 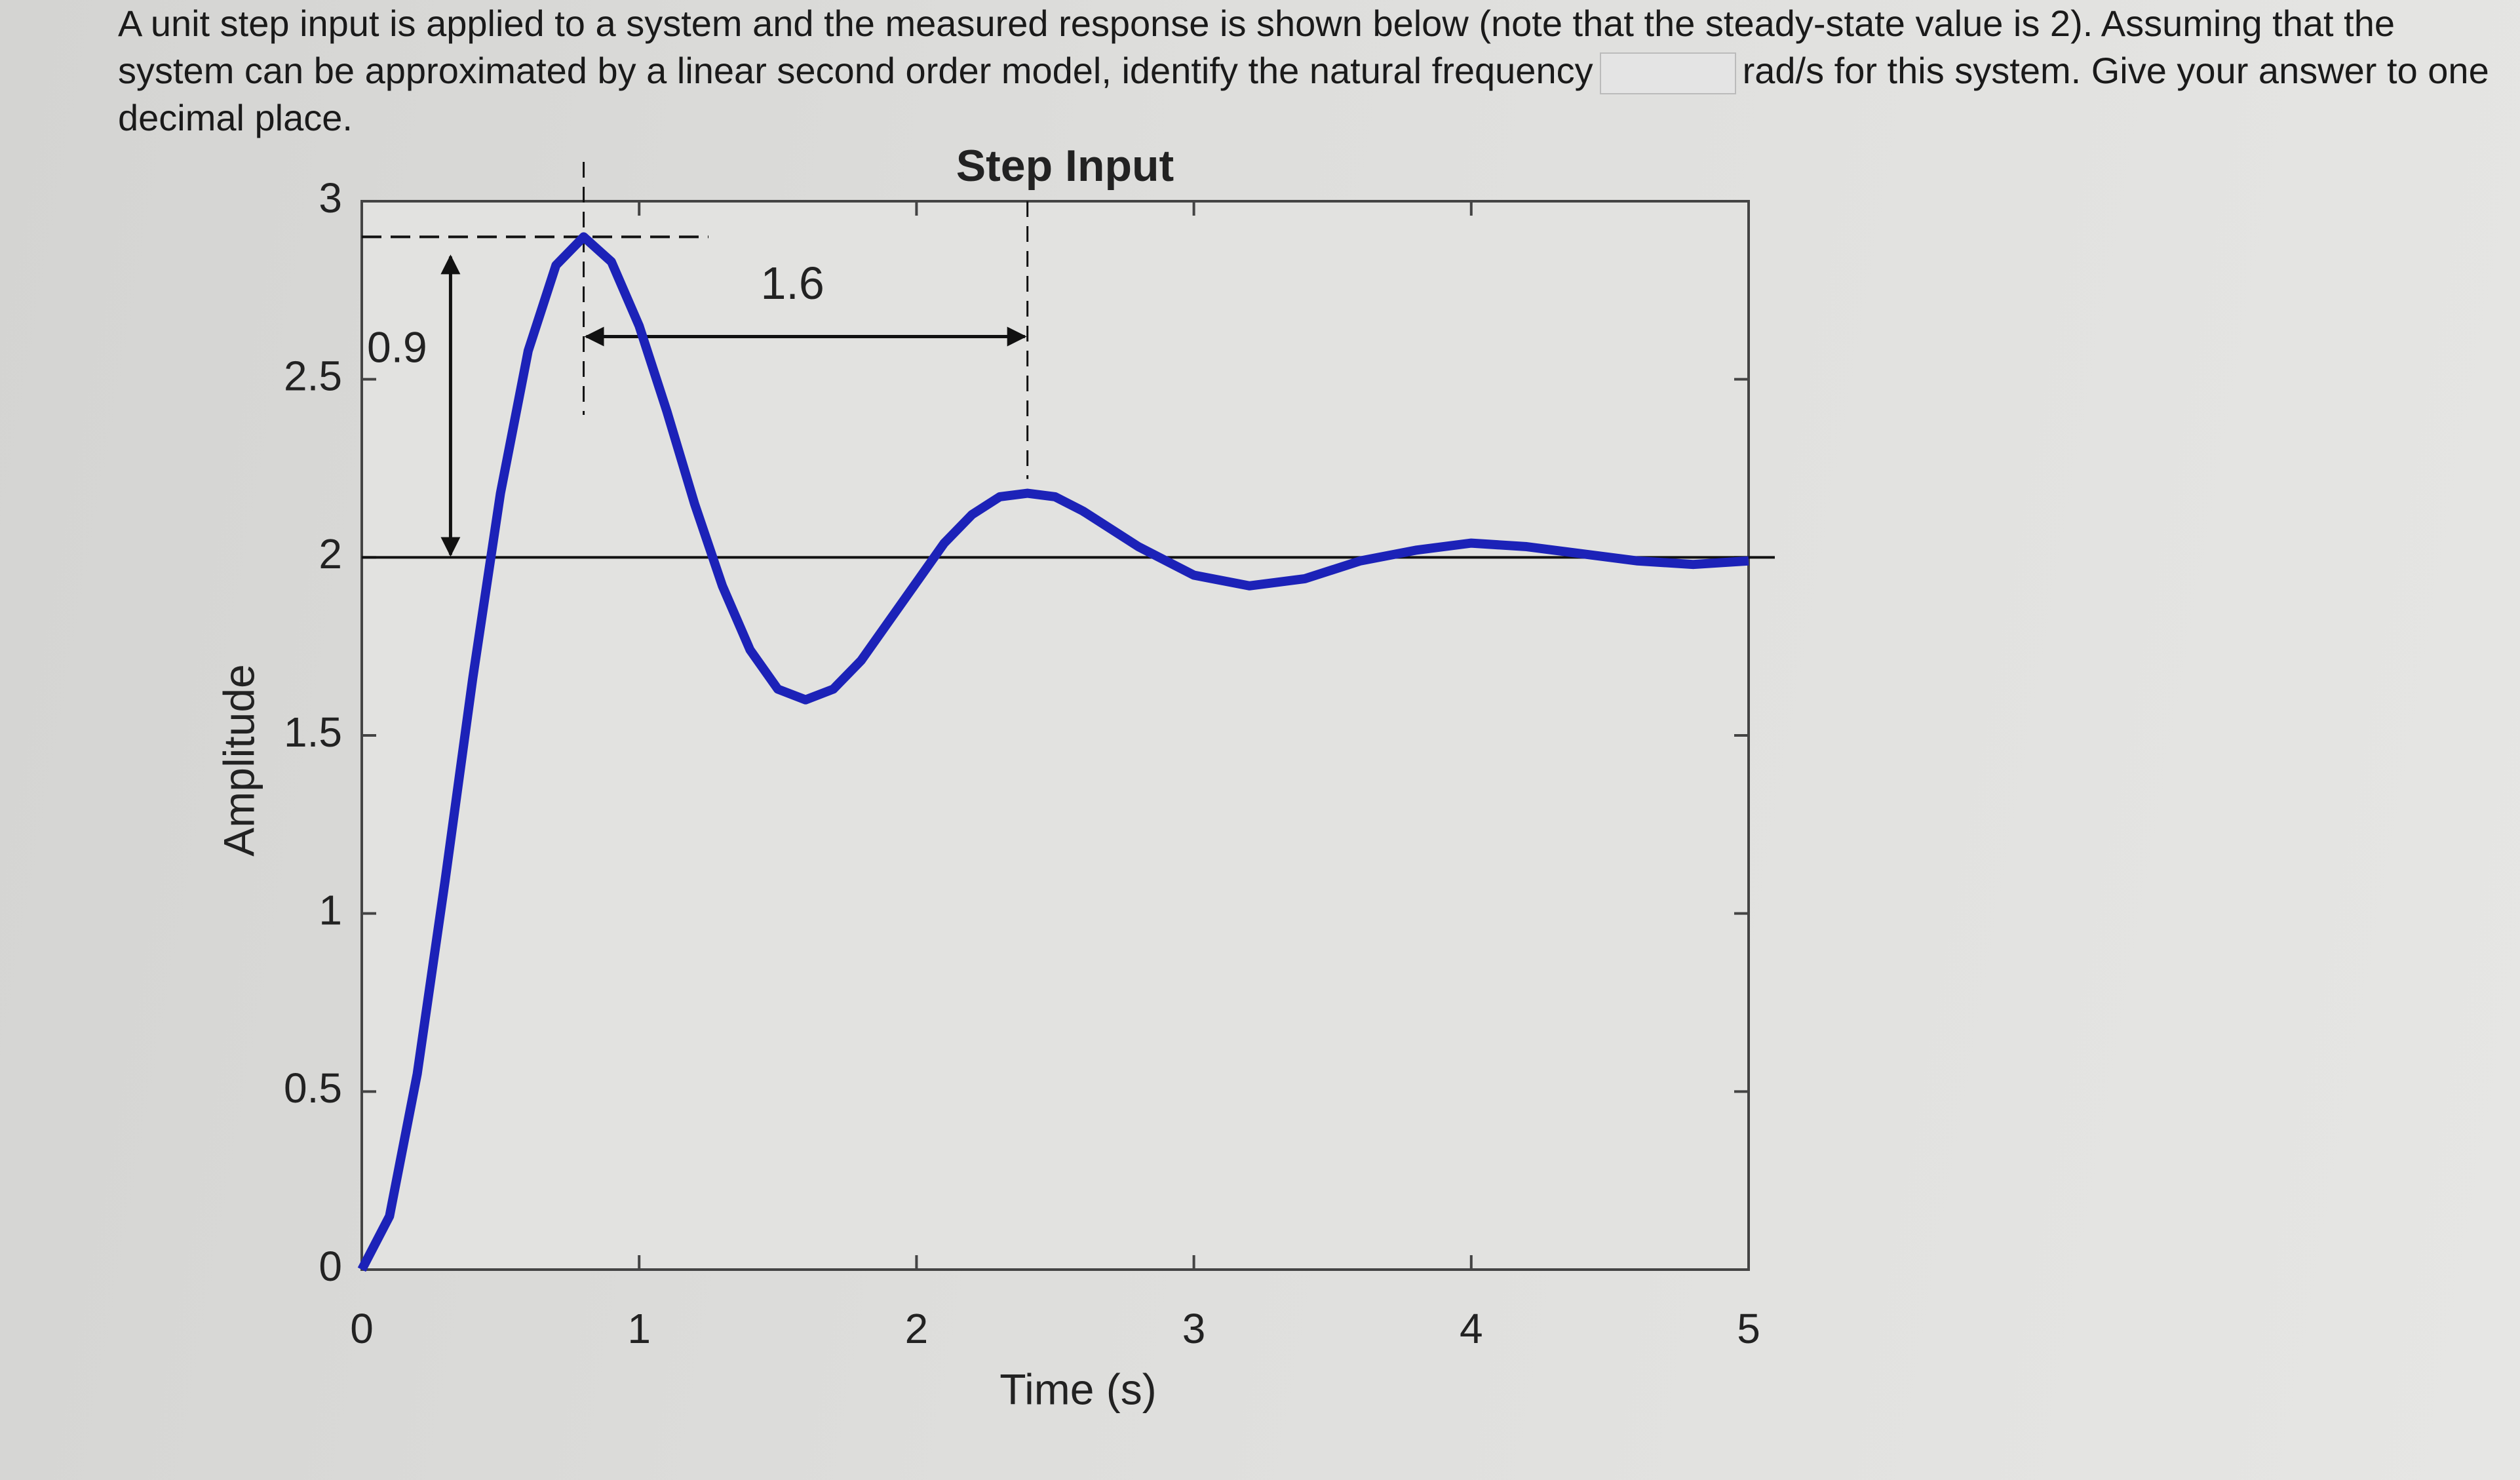 I want to click on y-tick-label: 1, so click(x=330, y=910).